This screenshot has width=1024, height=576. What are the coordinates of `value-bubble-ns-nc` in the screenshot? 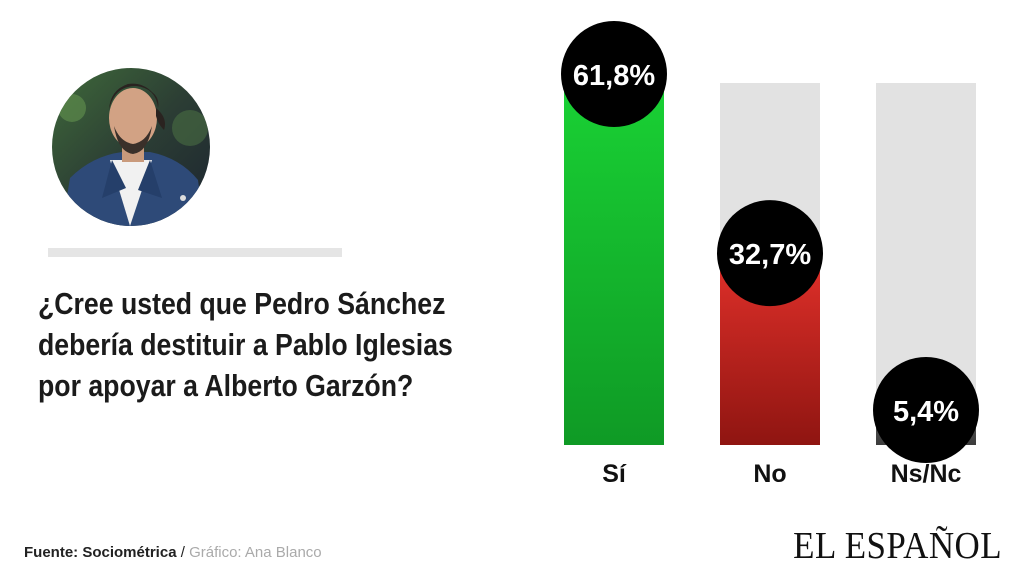 It's located at (926, 409).